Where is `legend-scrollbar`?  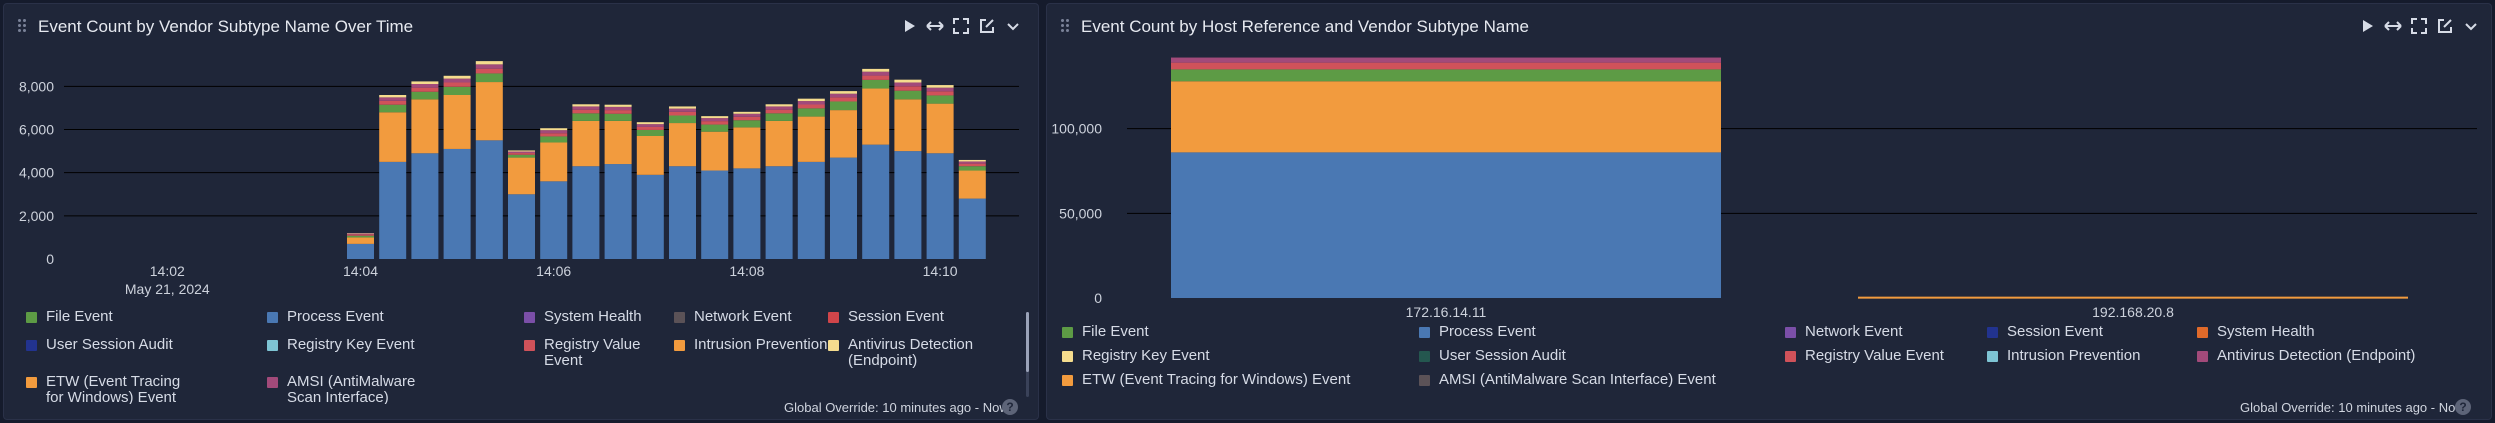 legend-scrollbar is located at coordinates (1027, 354).